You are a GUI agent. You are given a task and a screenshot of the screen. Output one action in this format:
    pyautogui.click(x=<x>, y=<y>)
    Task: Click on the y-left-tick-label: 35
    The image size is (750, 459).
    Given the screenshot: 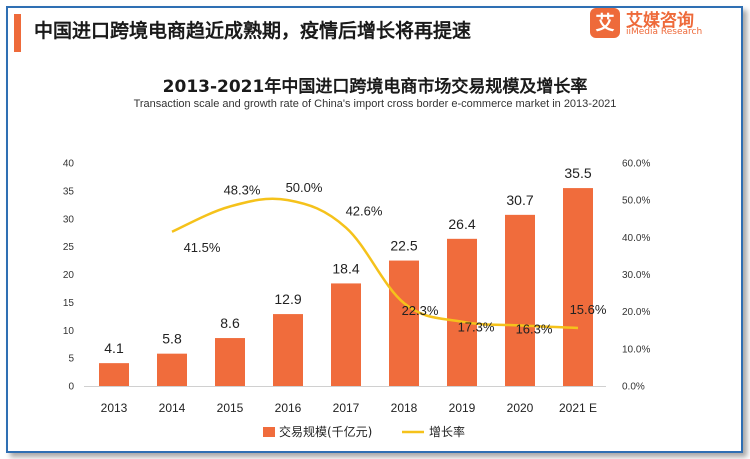 What is the action you would take?
    pyautogui.click(x=69, y=191)
    